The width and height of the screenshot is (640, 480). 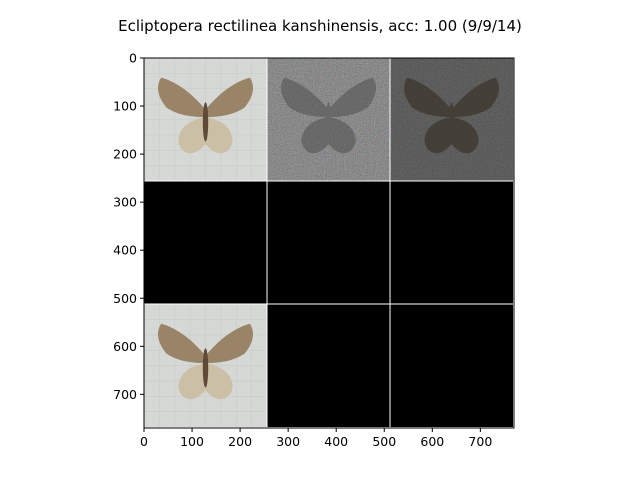 I want to click on x-tick-label: 700, so click(x=480, y=441).